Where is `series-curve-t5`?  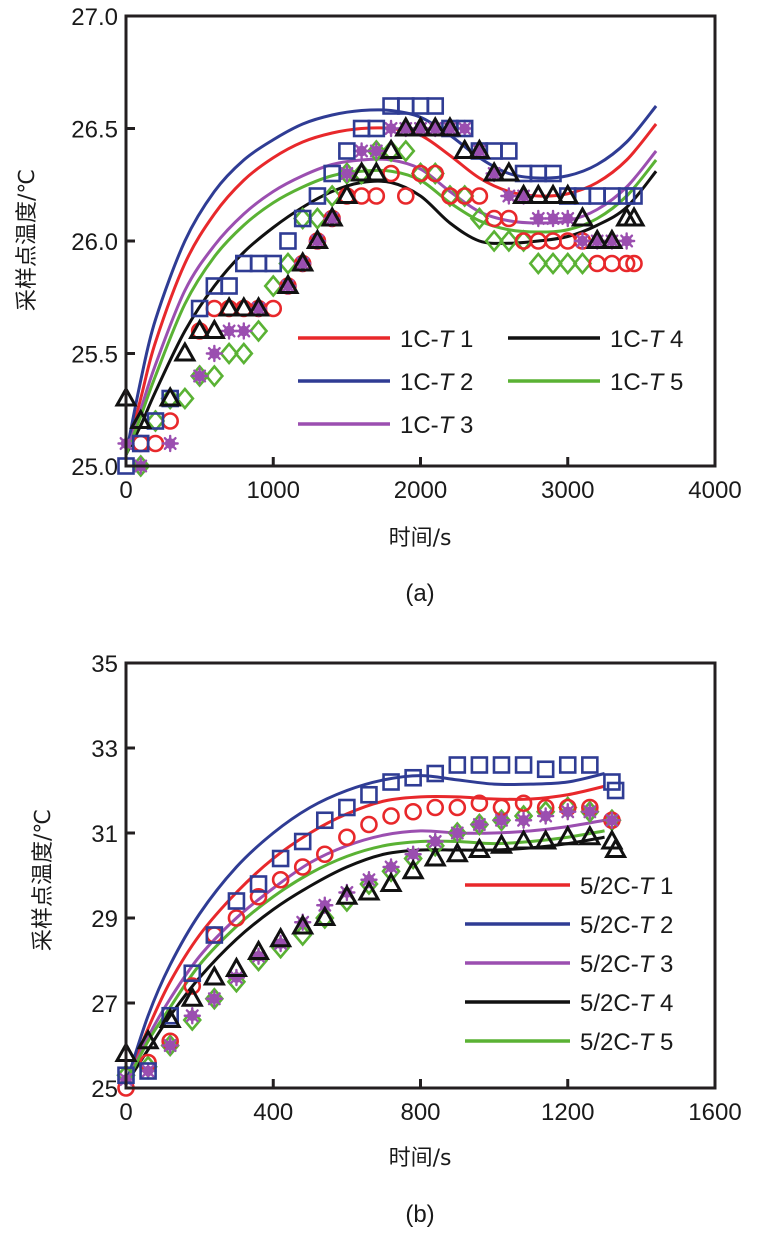 series-curve-t5 is located at coordinates (364, 957).